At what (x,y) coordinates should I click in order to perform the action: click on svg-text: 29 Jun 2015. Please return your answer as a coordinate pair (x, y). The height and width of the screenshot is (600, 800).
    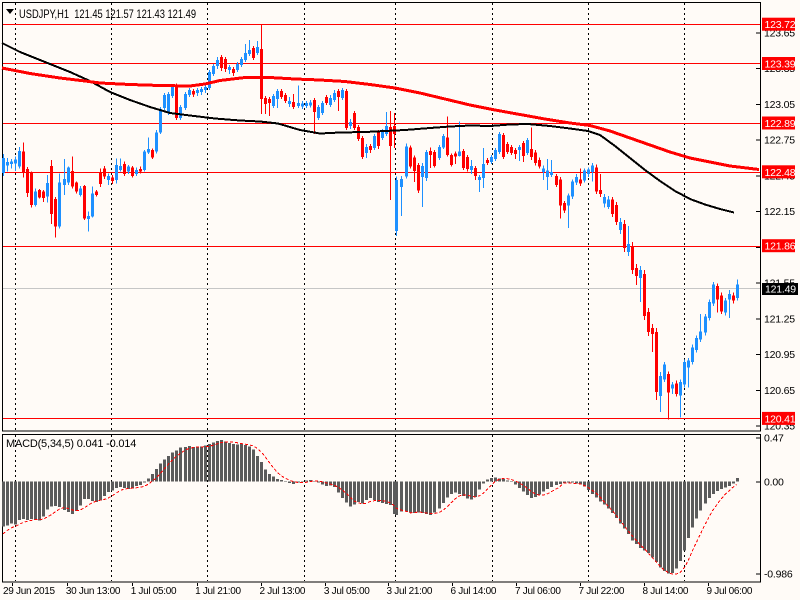
    Looking at the image, I should click on (29, 591).